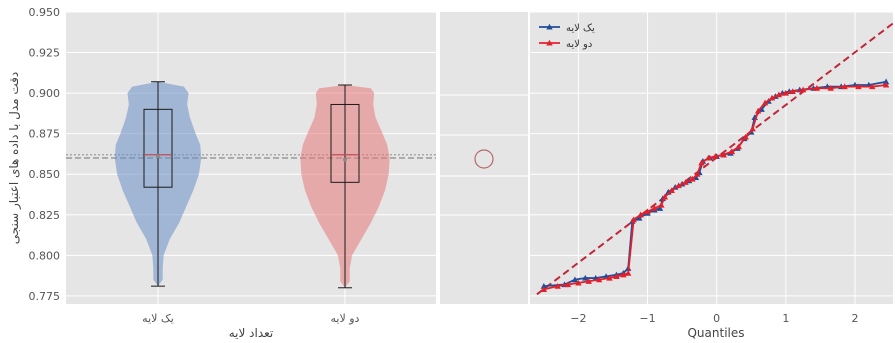 The image size is (895, 343). I want to click on violin-x-tick-labels: یک لایه دو لایه, so click(250, 318).